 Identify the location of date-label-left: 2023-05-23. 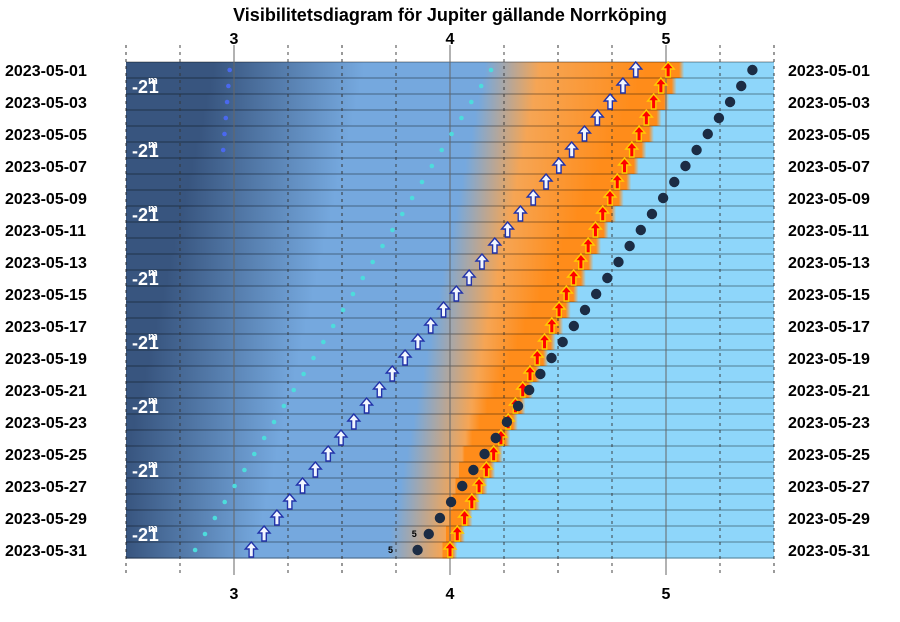
(46, 423).